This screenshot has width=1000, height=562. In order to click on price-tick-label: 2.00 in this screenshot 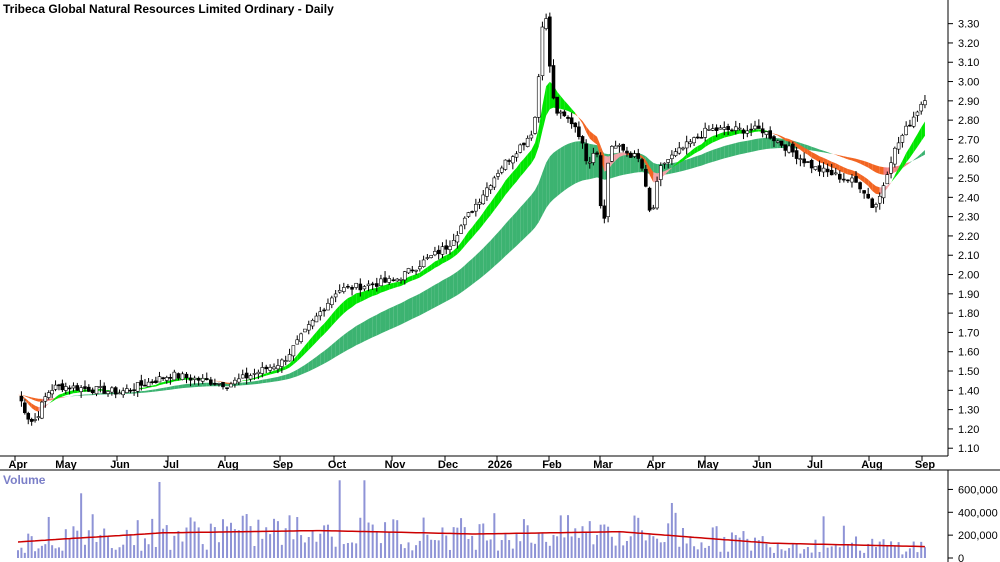, I will do `click(968, 276)`.